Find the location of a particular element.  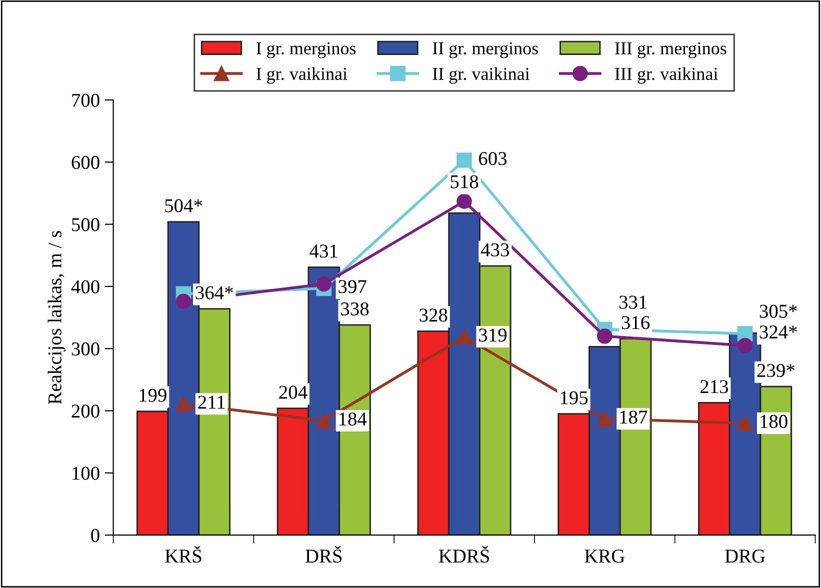

data-label: 213 is located at coordinates (714, 387).